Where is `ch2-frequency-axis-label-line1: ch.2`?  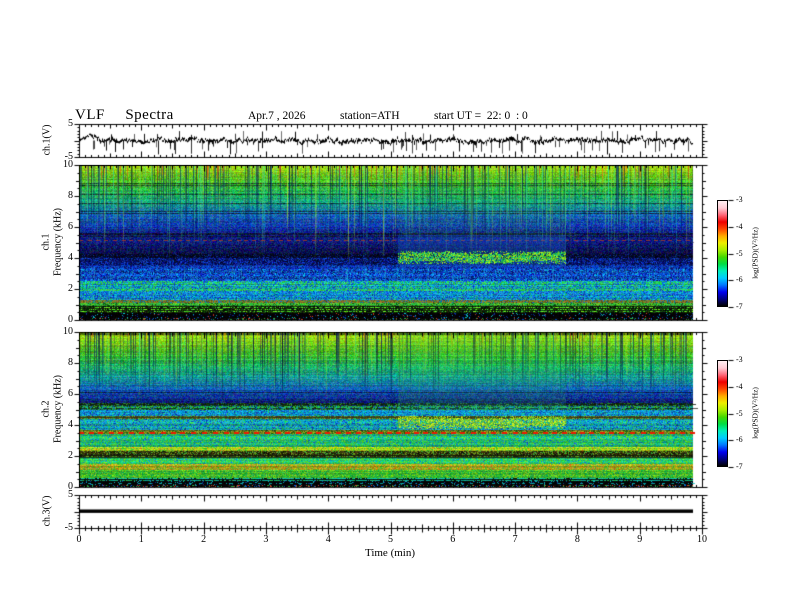 ch2-frequency-axis-label-line1: ch.2 is located at coordinates (46, 409).